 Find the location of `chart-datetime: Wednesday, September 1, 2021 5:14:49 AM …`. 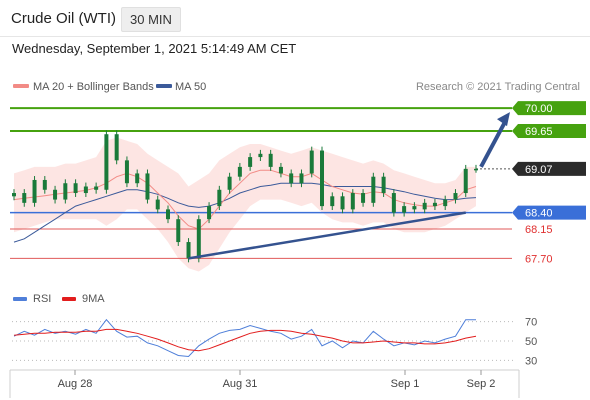

chart-datetime: Wednesday, September 1, 2021 5:14:49 AM … is located at coordinates (154, 48).